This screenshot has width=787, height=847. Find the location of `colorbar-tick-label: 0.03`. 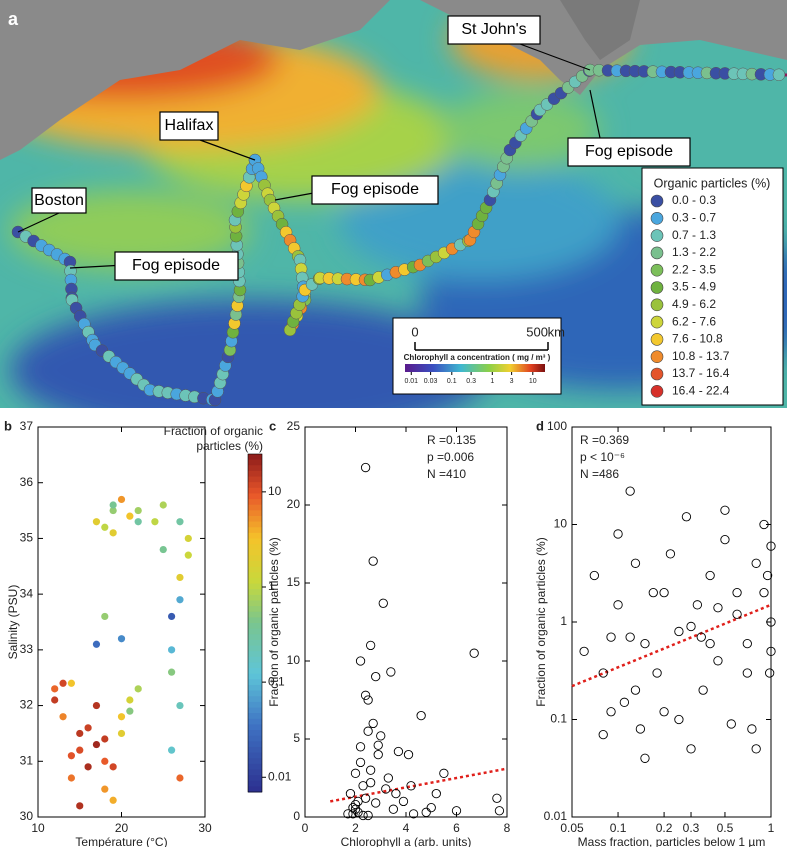

colorbar-tick-label: 0.03 is located at coordinates (431, 381).